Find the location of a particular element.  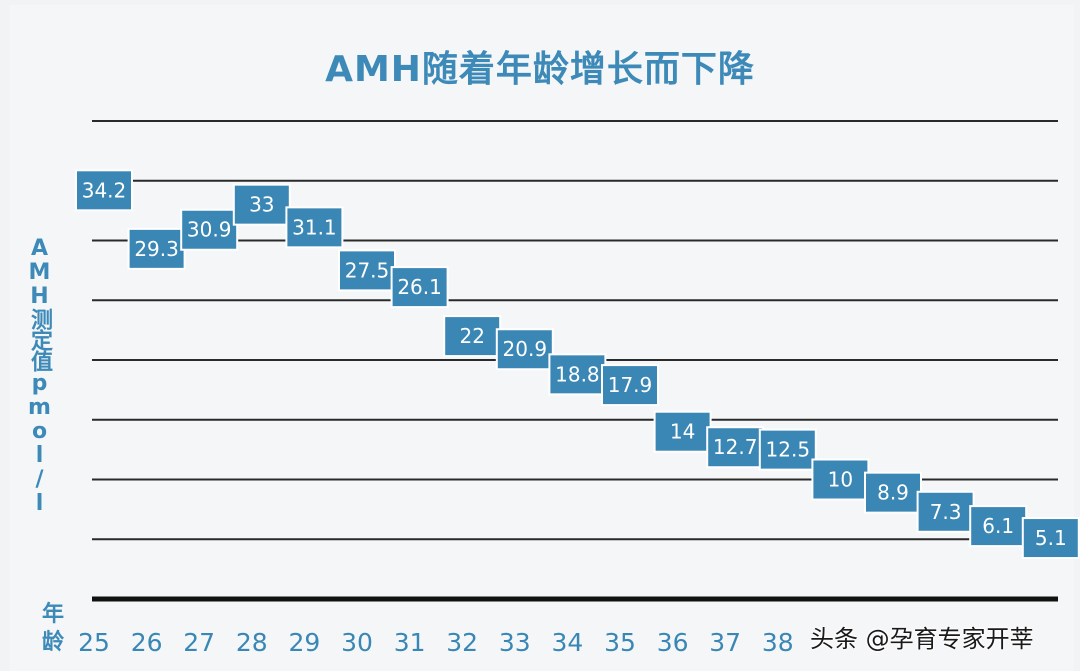

data-label: 6.1 is located at coordinates (998, 526).